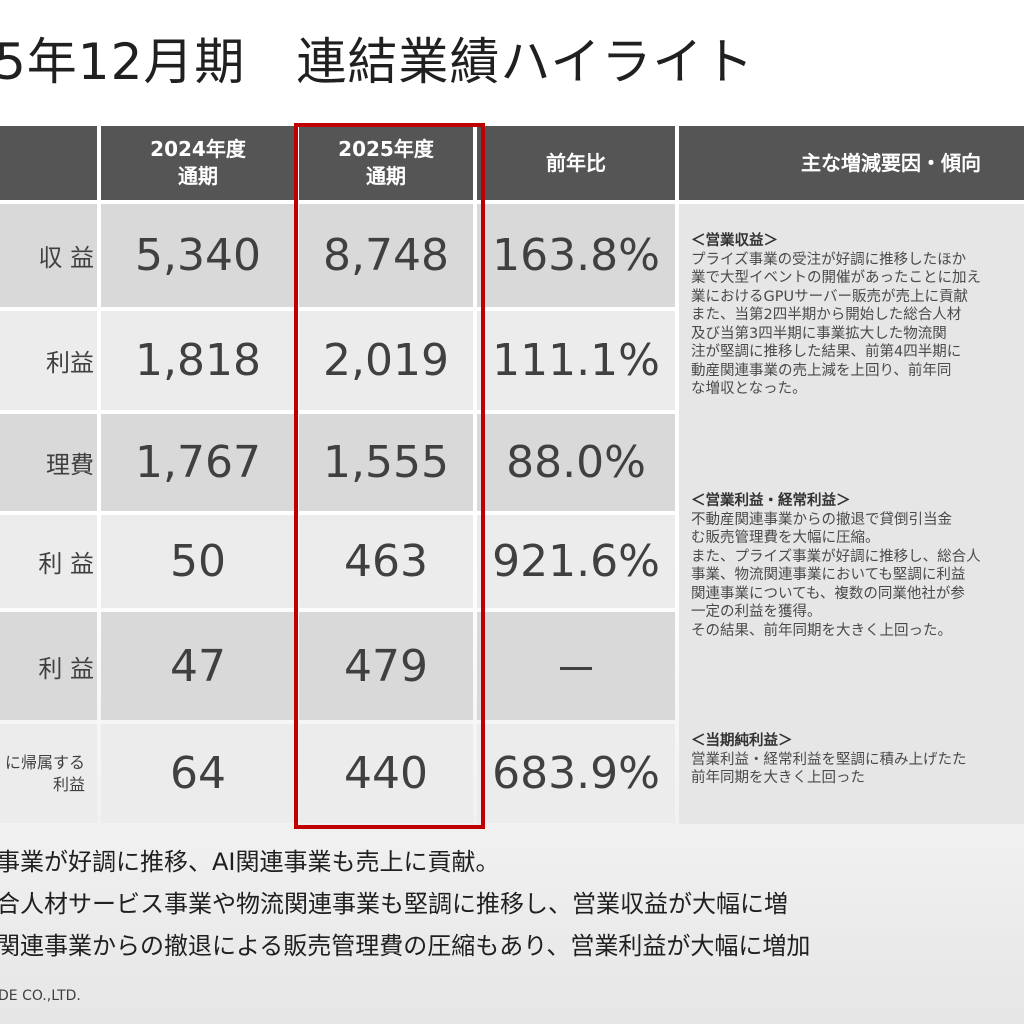  I want to click on summary-line: 事業が好調に推移、AI関連事業も売上に貢献。, so click(250, 862).